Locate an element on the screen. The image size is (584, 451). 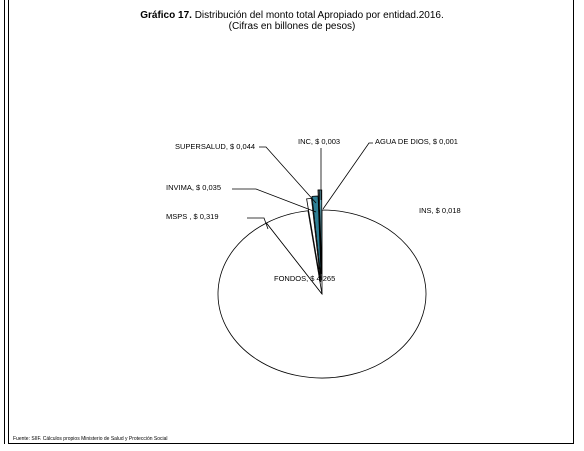
pie-slice-msps is located at coordinates (294, 252).